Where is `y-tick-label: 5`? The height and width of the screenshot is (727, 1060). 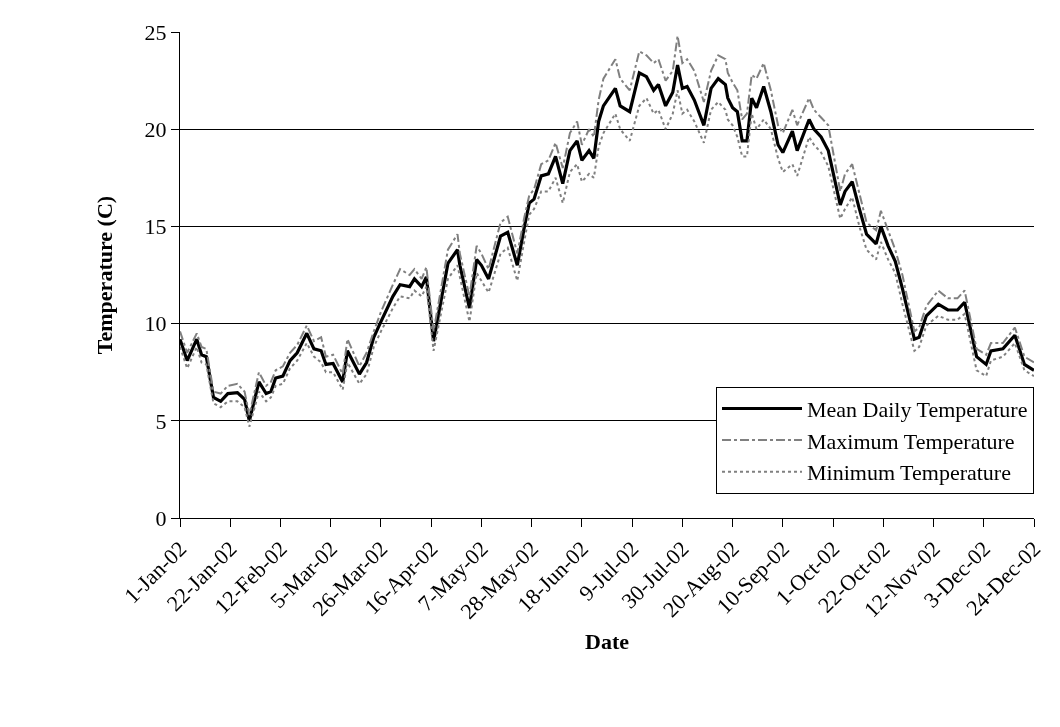
y-tick-label: 5 is located at coordinates (161, 421).